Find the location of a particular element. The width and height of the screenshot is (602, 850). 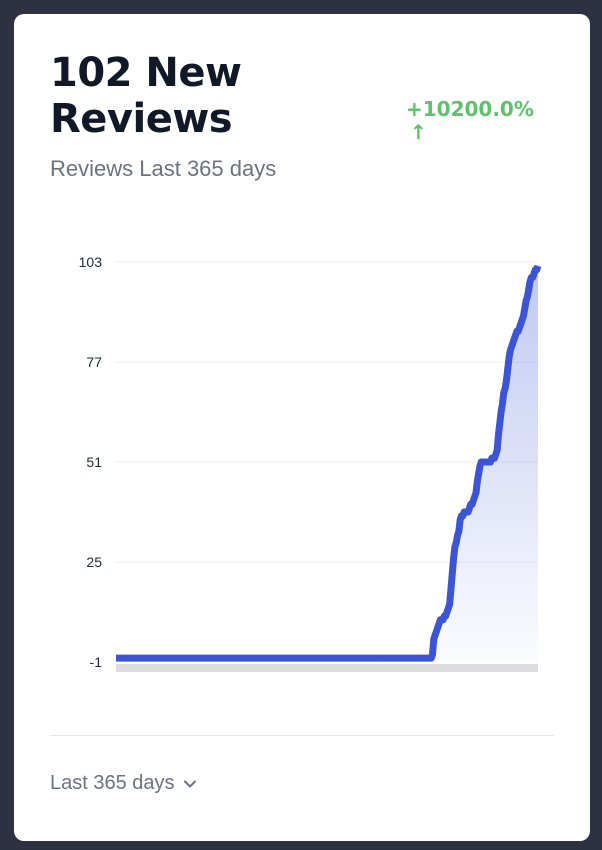

date-range-dropdown: Last 365 days is located at coordinates (123, 783).